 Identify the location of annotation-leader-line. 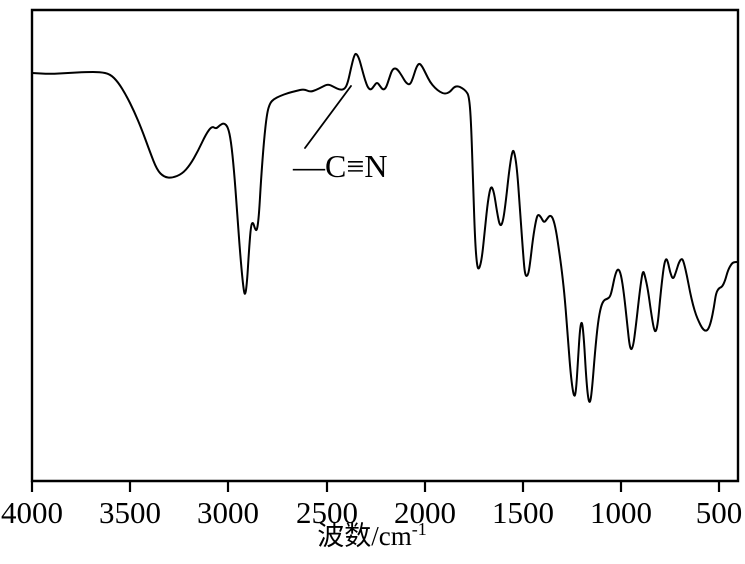
(328, 117).